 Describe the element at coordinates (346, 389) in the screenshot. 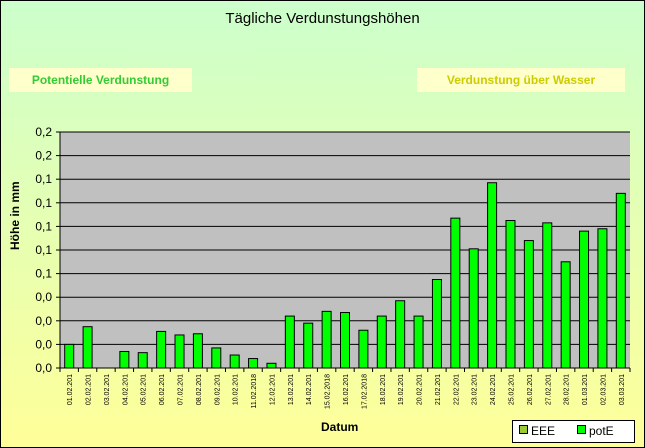

I see `x-tick-label: 16.02.201` at that location.